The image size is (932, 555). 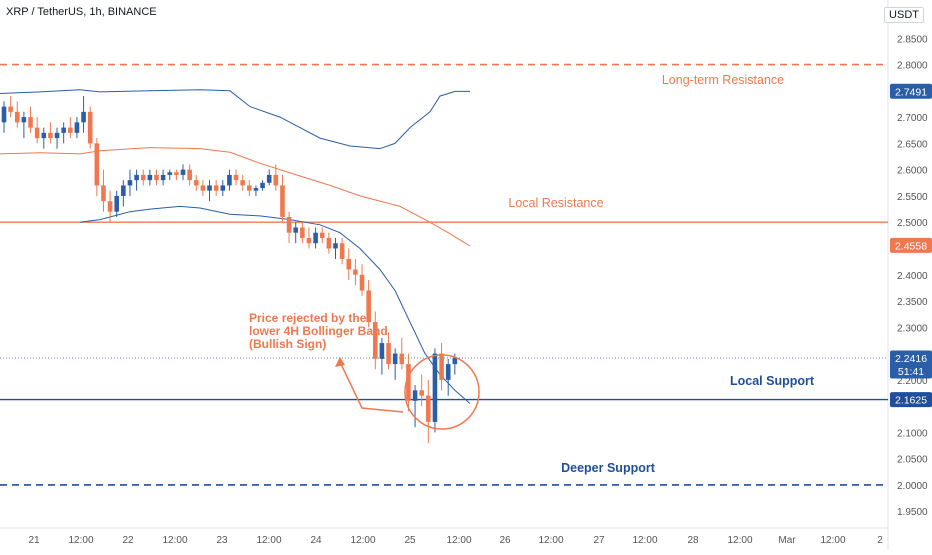 I want to click on annotation-text: Price rejected by the, so click(x=308, y=318).